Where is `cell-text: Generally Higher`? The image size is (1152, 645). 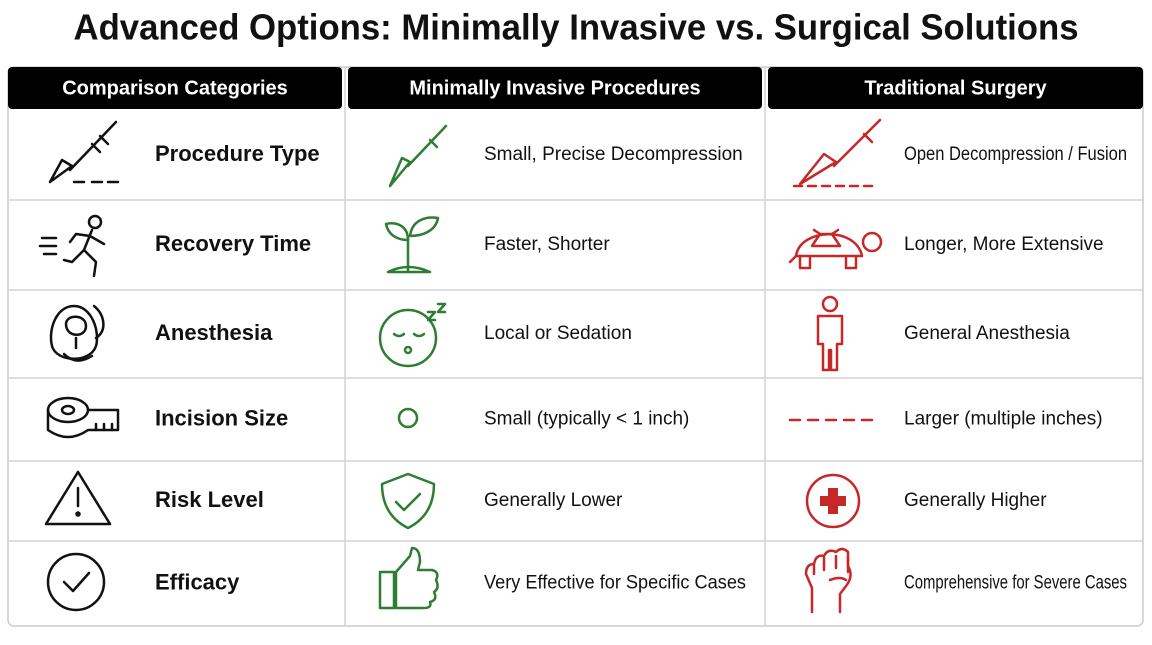
cell-text: Generally Higher is located at coordinates (975, 500).